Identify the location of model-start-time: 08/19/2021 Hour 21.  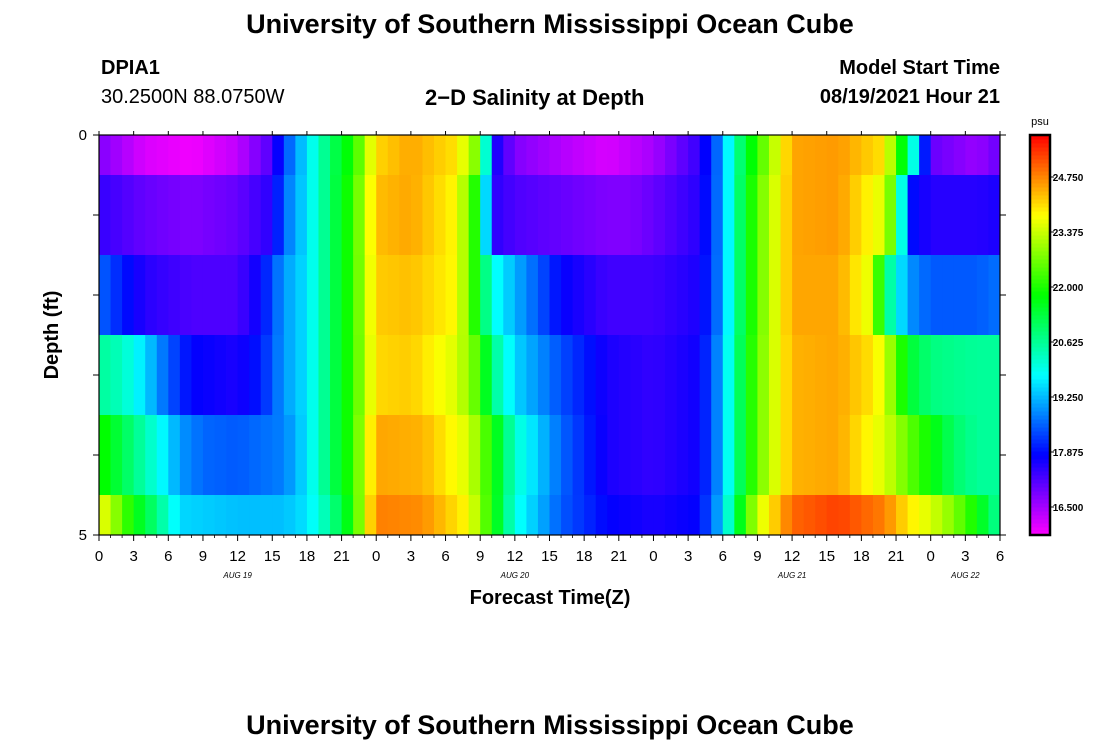
(909, 97).